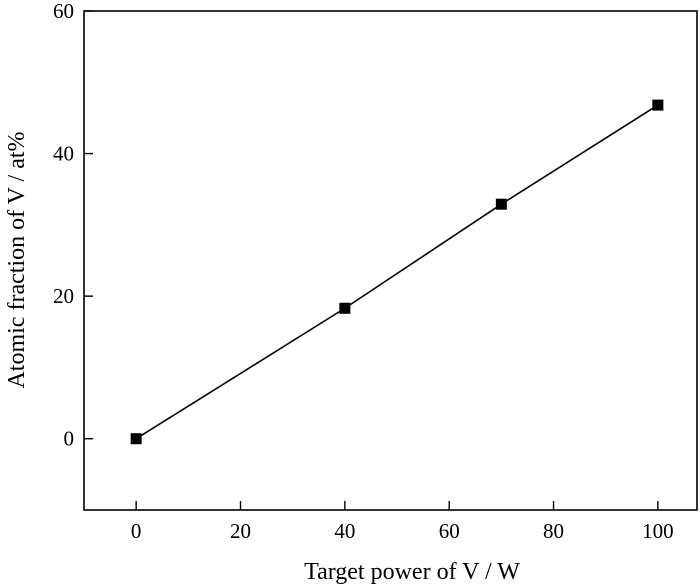 The width and height of the screenshot is (700, 585). Describe the element at coordinates (449, 531) in the screenshot. I see `x-tick-label: 60` at that location.